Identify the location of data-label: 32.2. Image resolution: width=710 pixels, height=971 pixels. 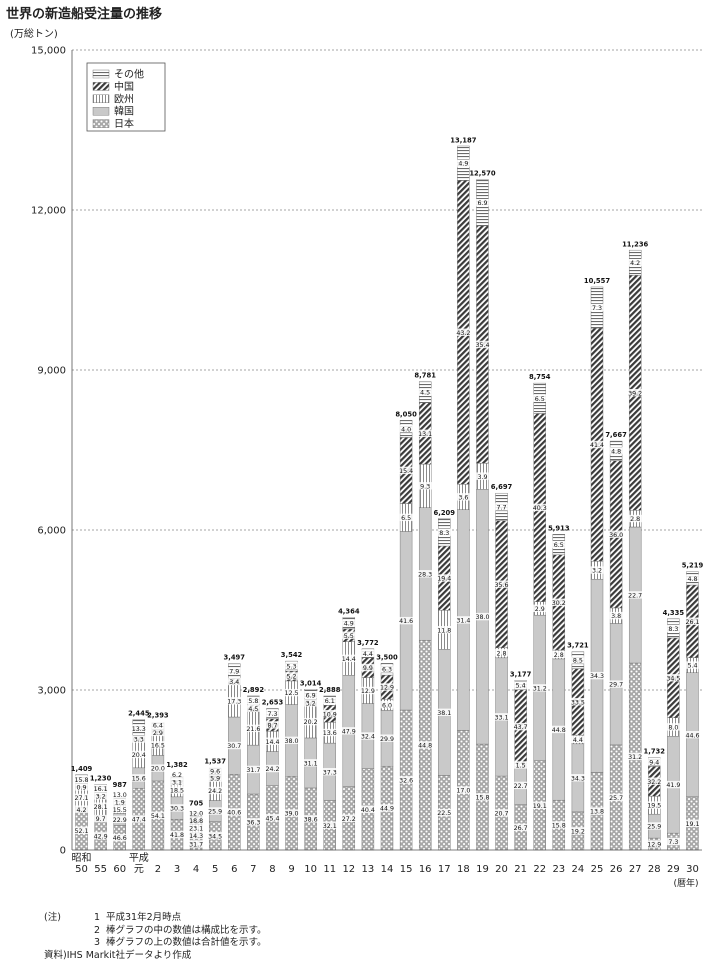
(654, 782).